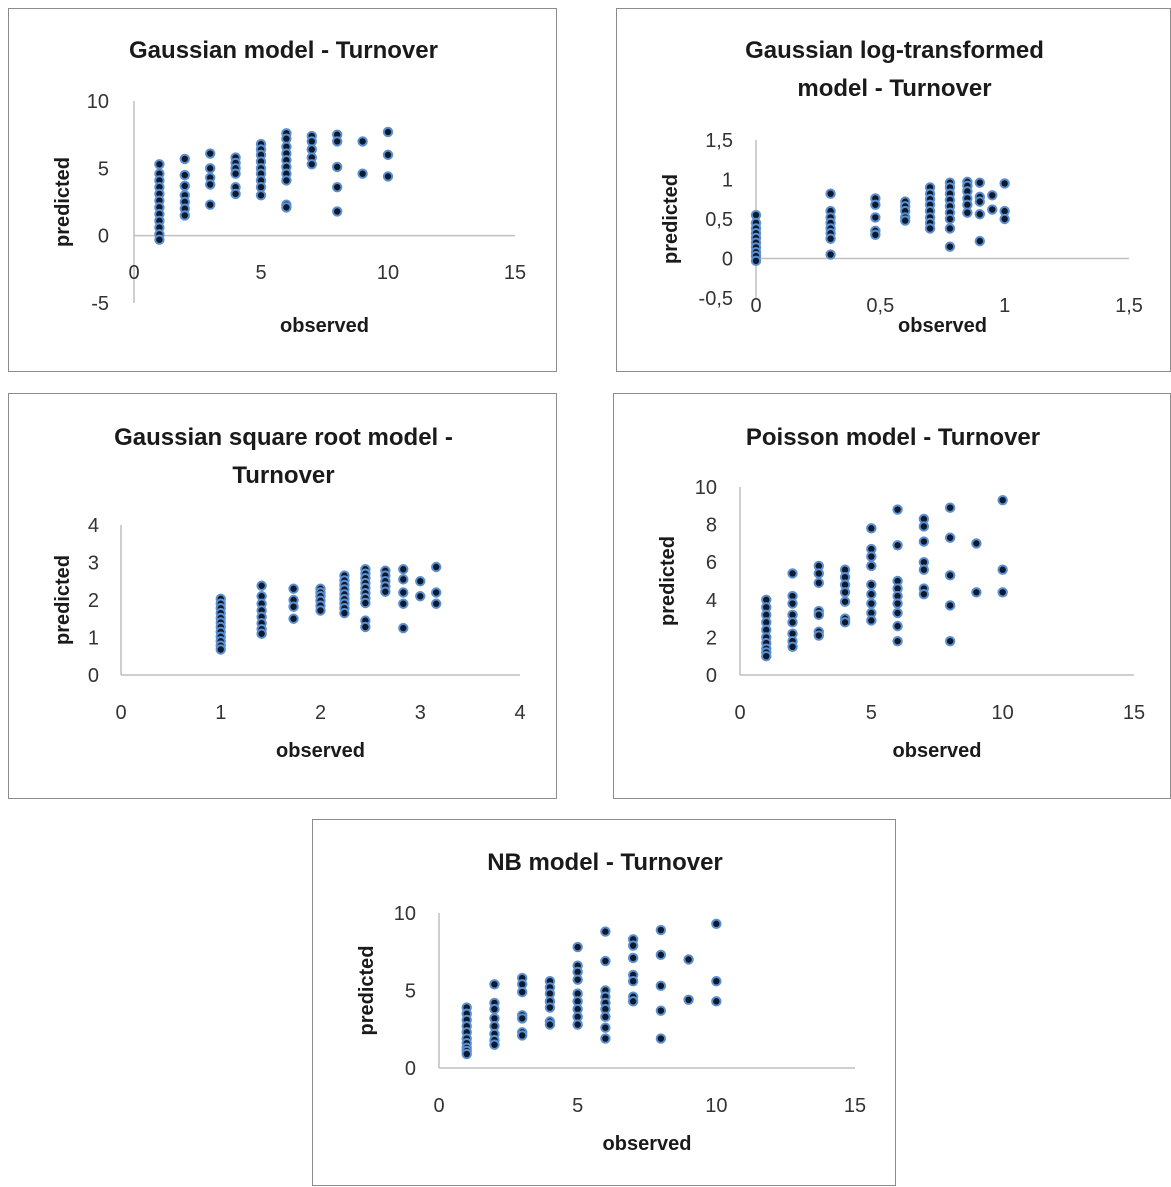 The width and height of the screenshot is (1171, 1187). Describe the element at coordinates (894, 88) in the screenshot. I see `chart-title: model - Turnover` at that location.